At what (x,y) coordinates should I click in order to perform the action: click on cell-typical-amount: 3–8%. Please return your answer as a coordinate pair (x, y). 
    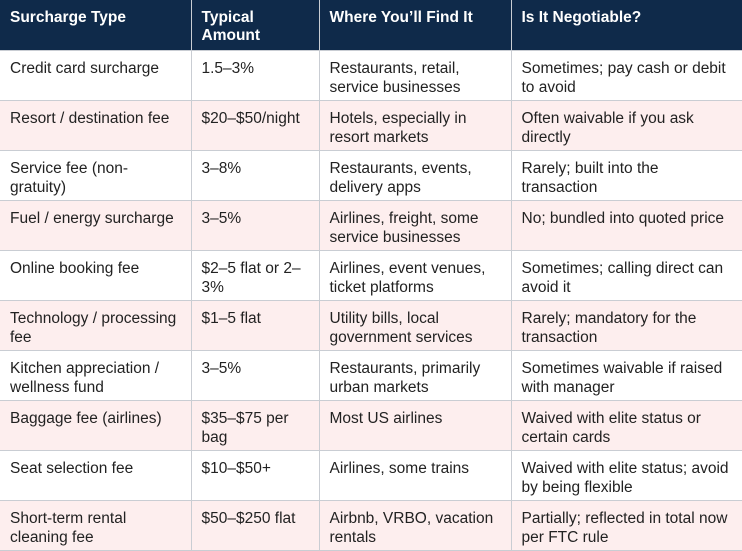
    Looking at the image, I should click on (255, 175).